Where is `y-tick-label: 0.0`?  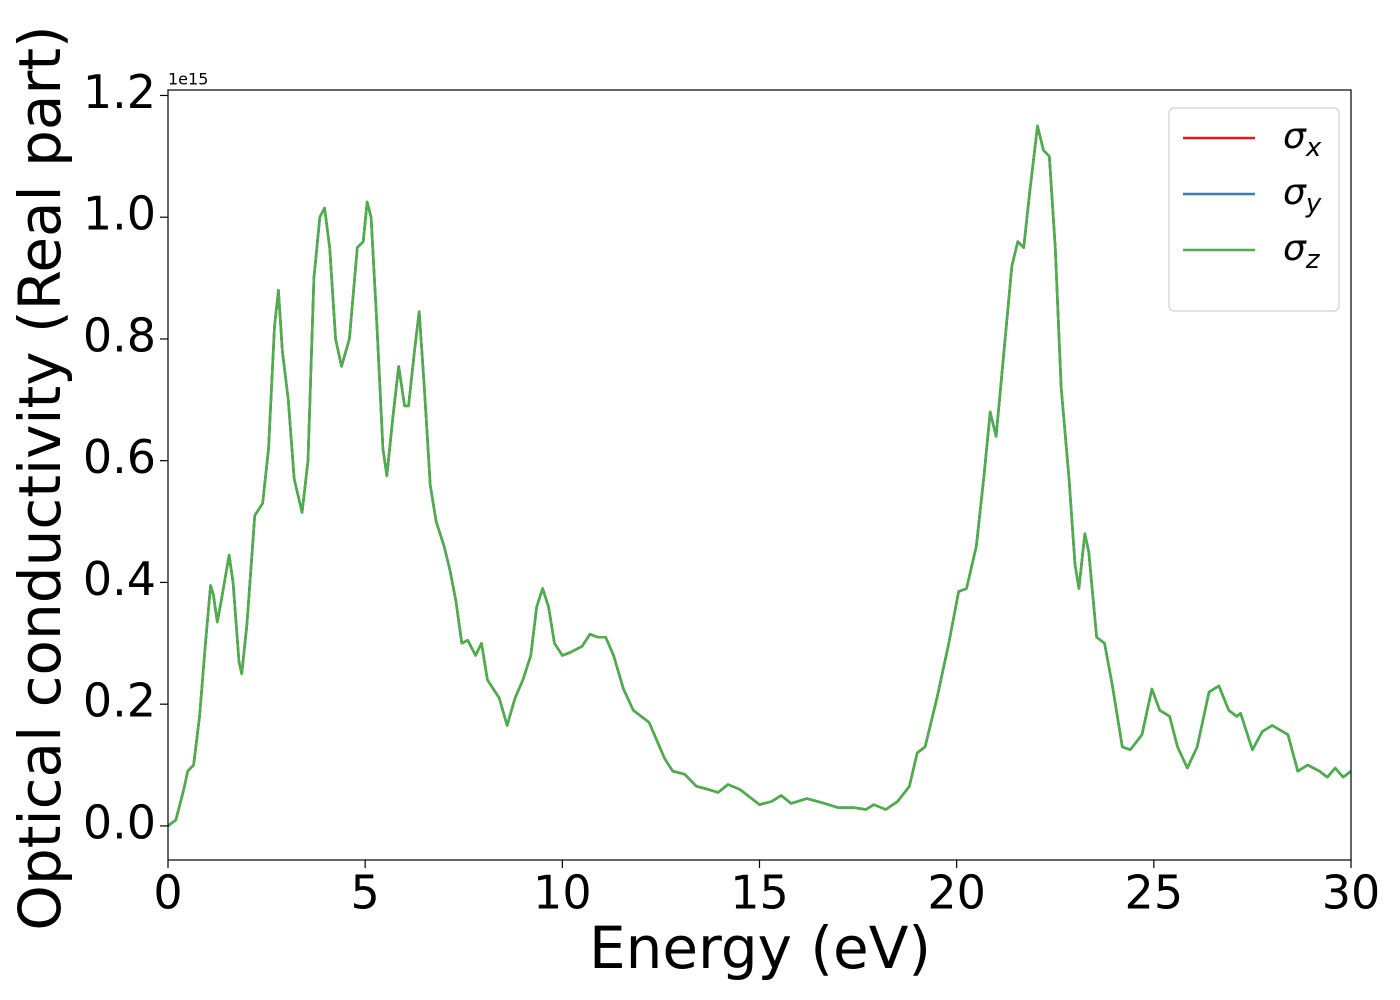 y-tick-label: 0.0 is located at coordinates (119, 822).